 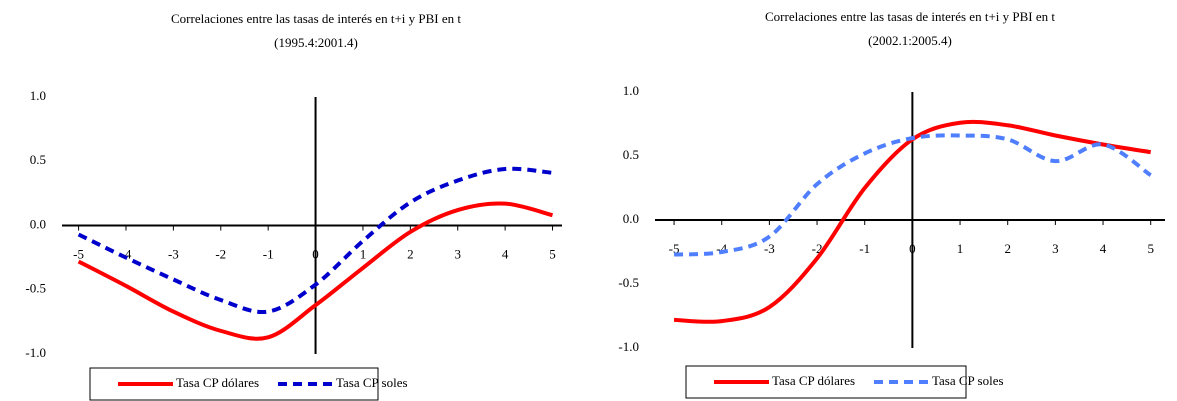 I want to click on chart-subtitle: (2002.1:2005.4), so click(x=910, y=40).